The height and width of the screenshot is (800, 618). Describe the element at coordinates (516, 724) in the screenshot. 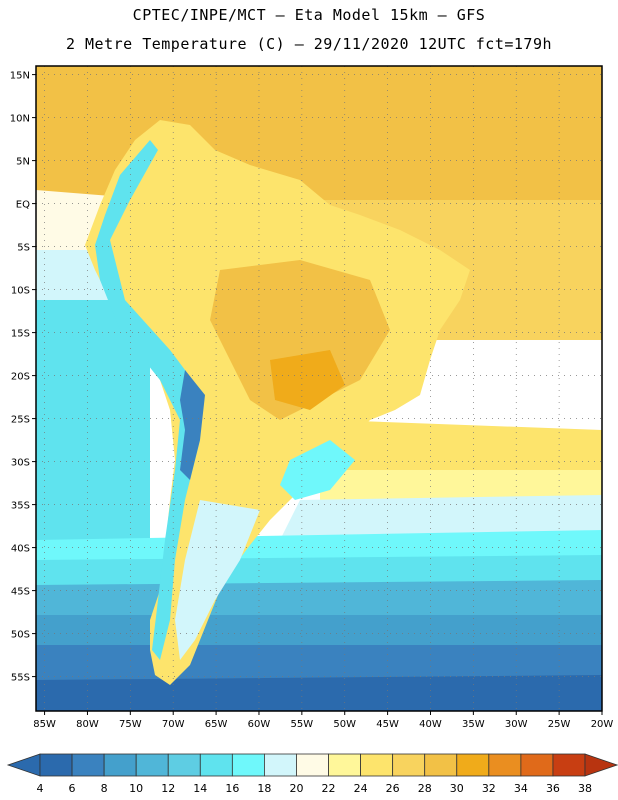

I see `lon-tick-label: 30W` at that location.